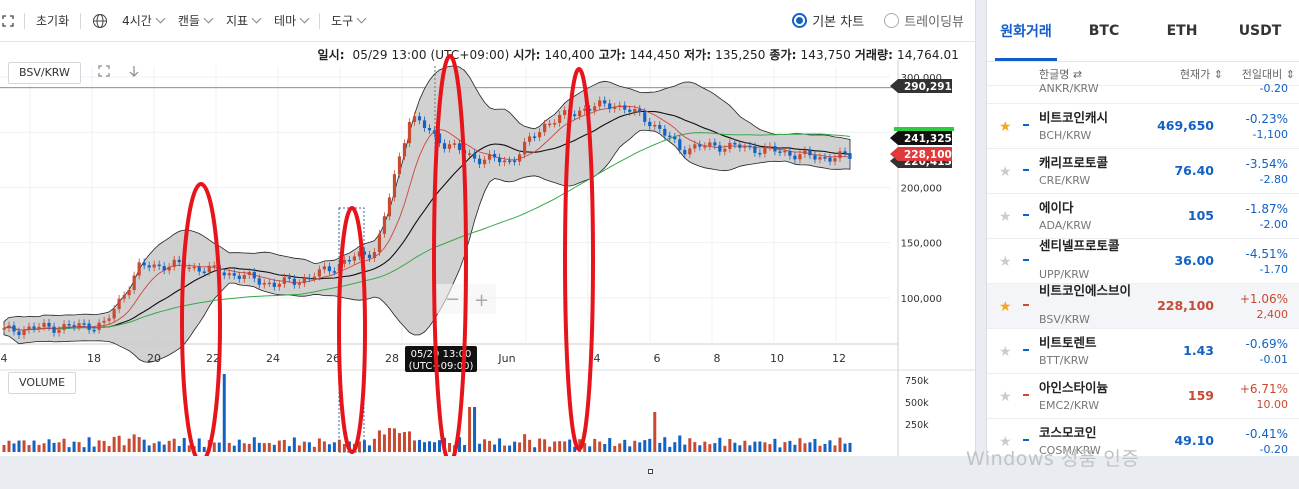  I want to click on candle-dropdown: 캔들, so click(195, 21).